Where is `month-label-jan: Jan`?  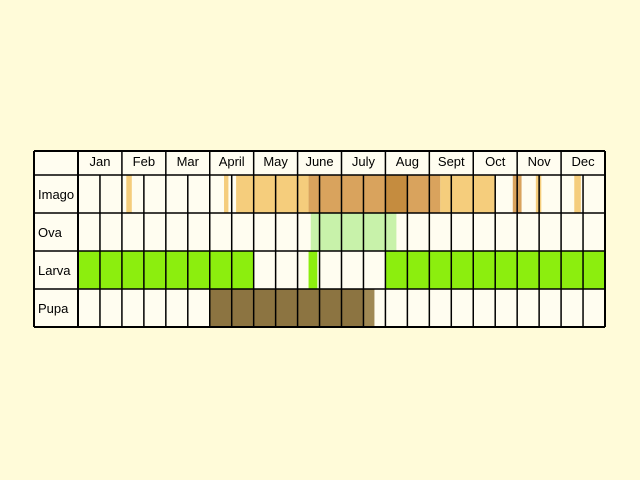
month-label-jan: Jan is located at coordinates (99, 161).